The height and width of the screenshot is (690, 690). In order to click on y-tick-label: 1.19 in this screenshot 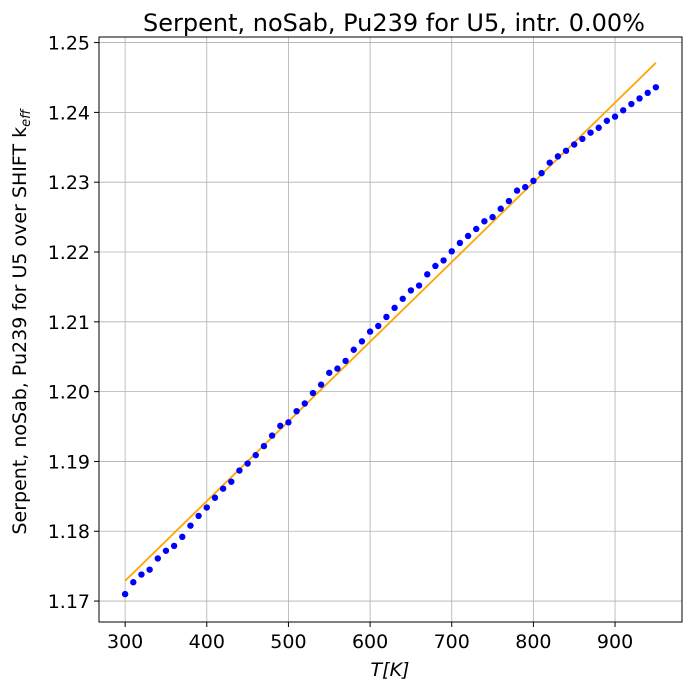, I will do `click(69, 462)`.